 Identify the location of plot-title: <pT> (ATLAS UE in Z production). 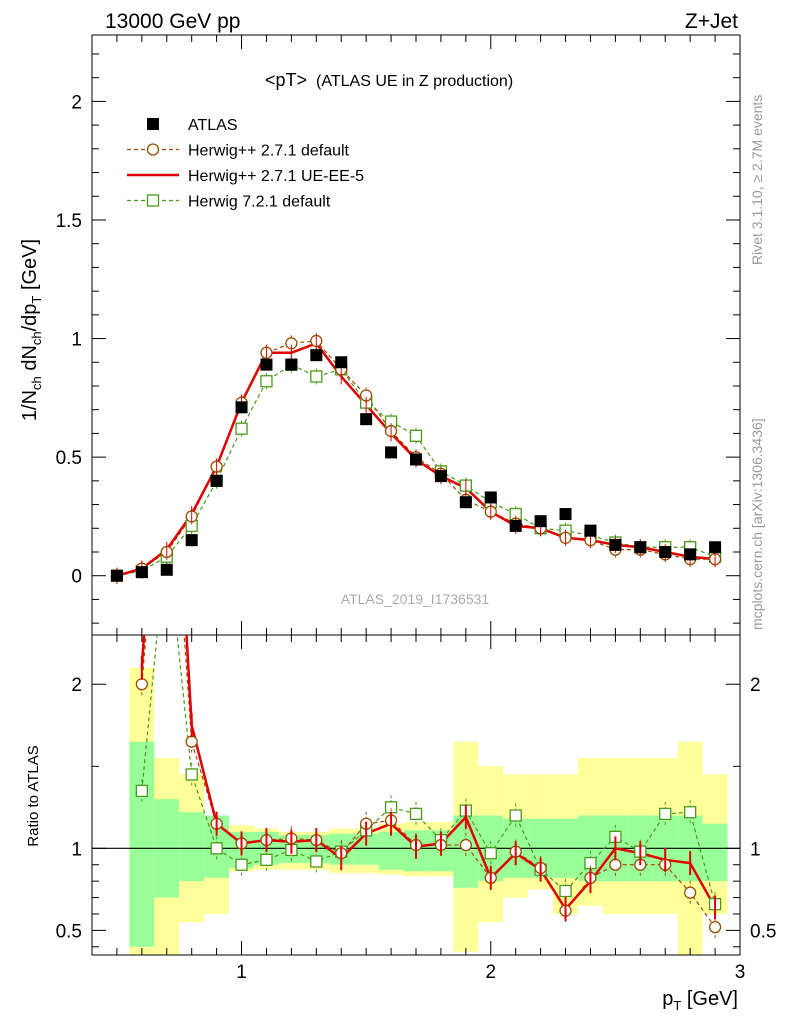
(389, 80).